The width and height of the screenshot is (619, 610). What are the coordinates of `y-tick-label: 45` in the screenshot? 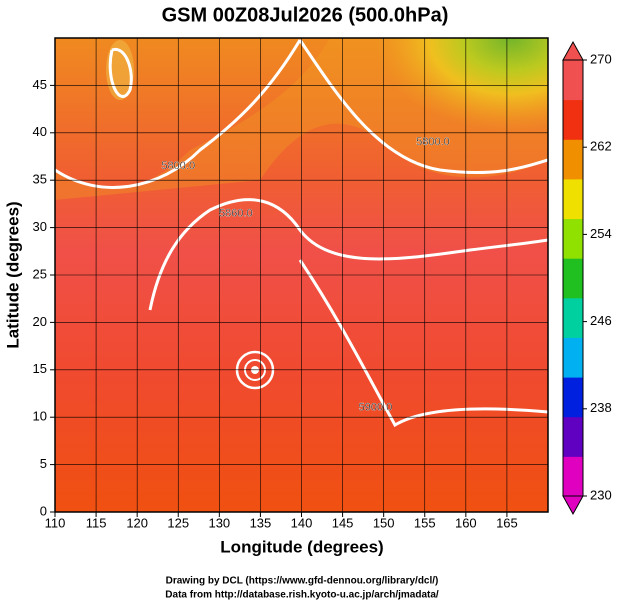 It's located at (40, 84).